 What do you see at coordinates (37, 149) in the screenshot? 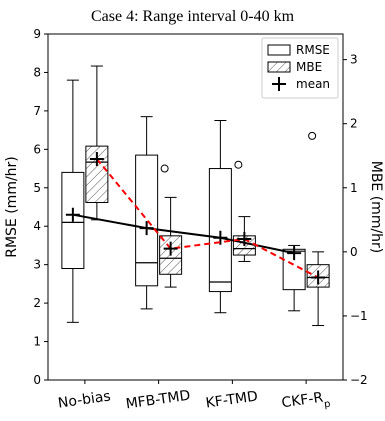
I see `left-tick-label: 6` at bounding box center [37, 149].